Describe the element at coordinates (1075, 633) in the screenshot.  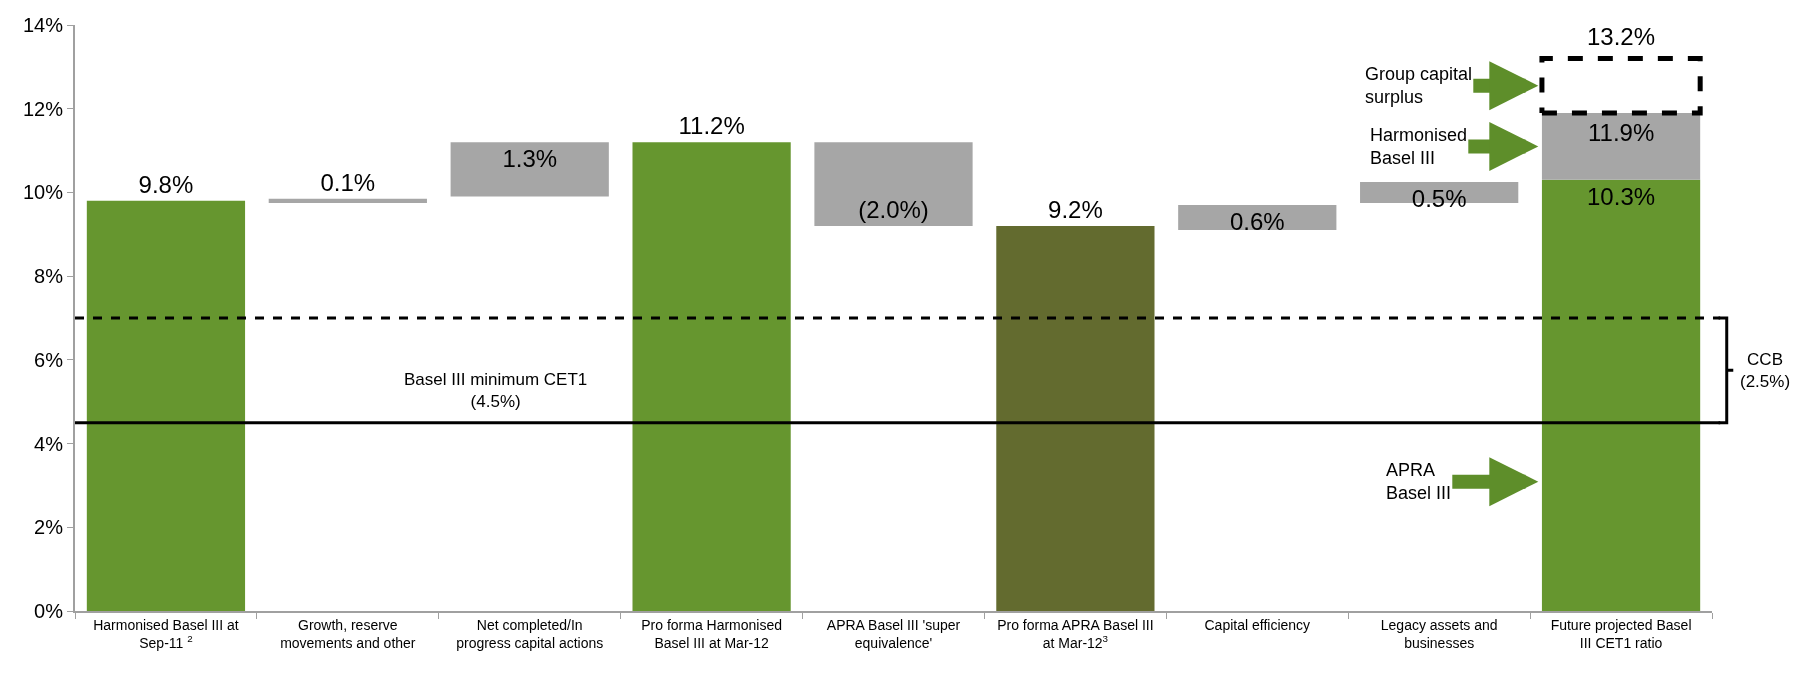
I see `x-tick-label: Pro forma APRA Basel III at Mar-12$^{3}$` at that location.